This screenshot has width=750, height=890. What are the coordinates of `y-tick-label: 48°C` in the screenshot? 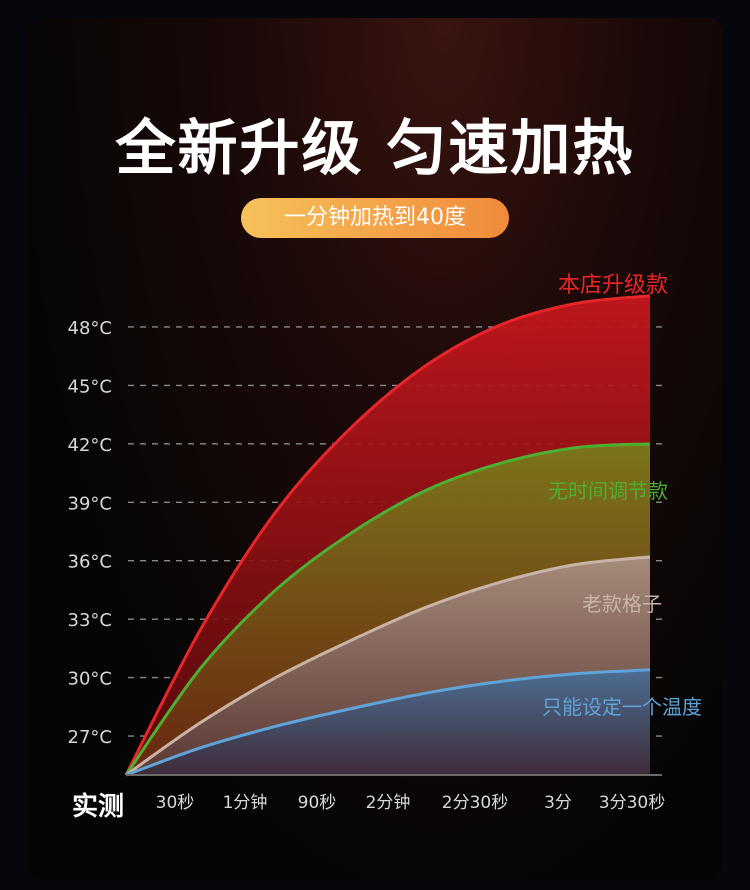 It's located at (90, 328).